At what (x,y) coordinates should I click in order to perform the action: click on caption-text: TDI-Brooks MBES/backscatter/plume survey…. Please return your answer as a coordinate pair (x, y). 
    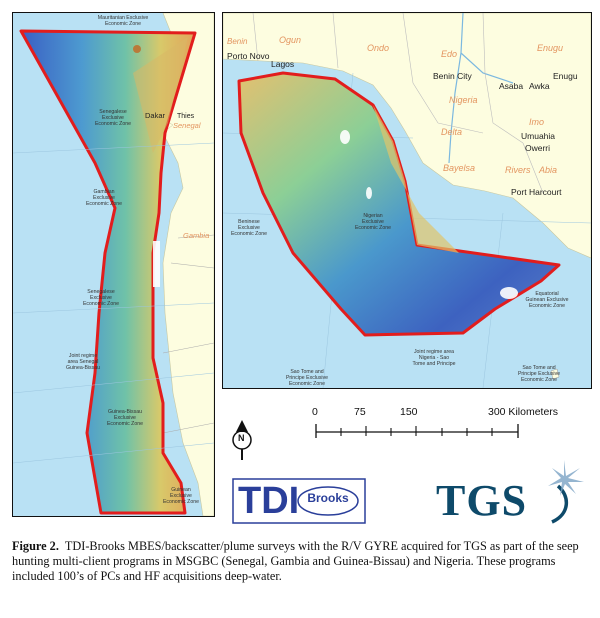
    Looking at the image, I should click on (295, 561).